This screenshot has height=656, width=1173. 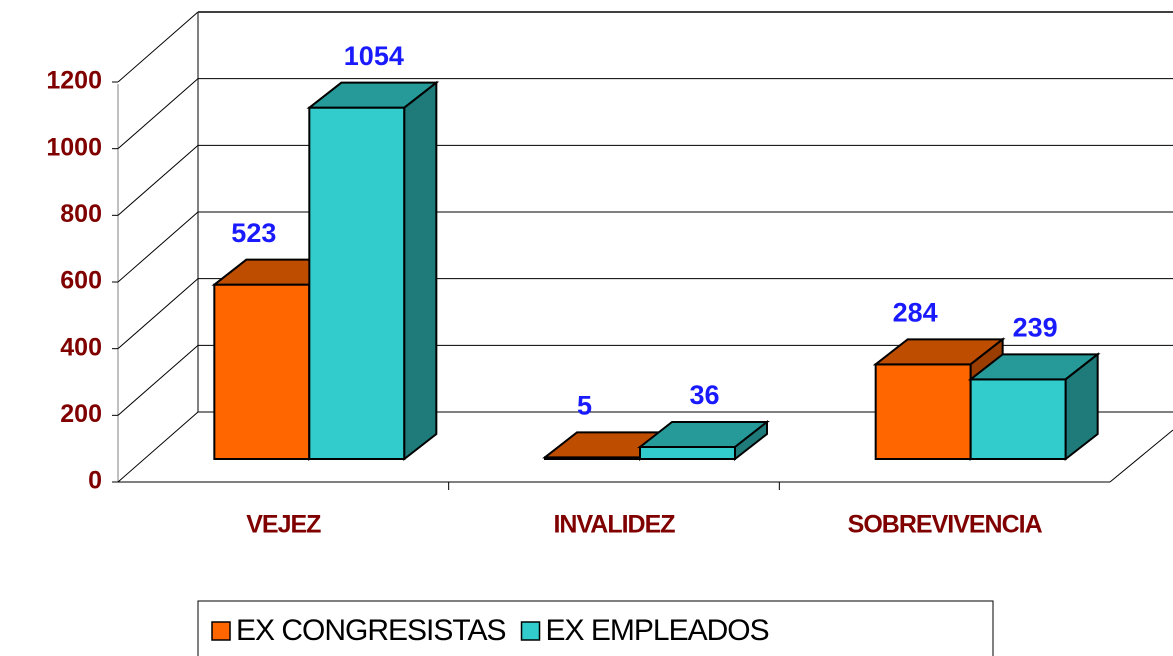 What do you see at coordinates (371, 630) in the screenshot?
I see `legend-label: EX CONGRESISTAS` at bounding box center [371, 630].